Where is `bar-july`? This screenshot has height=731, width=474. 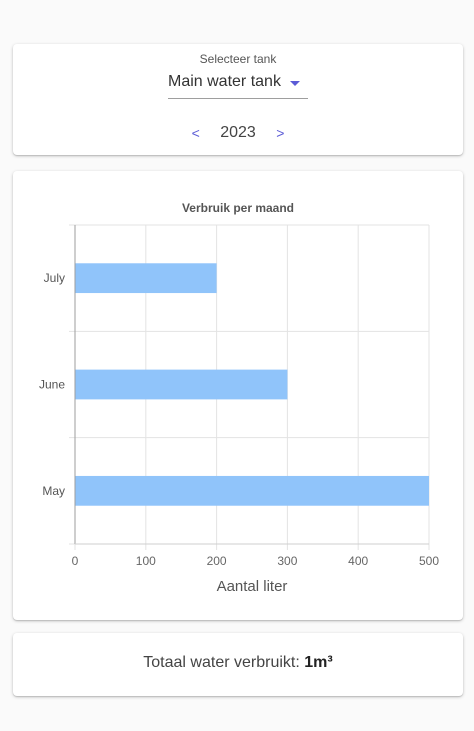
bar-july is located at coordinates (146, 278).